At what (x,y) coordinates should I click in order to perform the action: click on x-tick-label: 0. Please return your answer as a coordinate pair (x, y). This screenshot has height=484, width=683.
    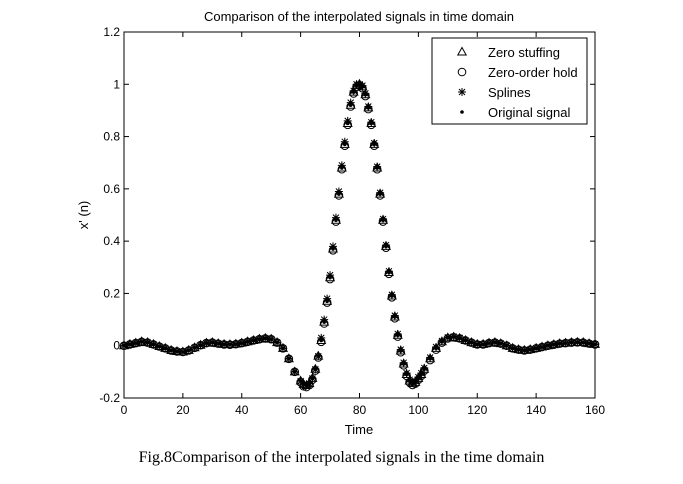
    Looking at the image, I should click on (124, 410).